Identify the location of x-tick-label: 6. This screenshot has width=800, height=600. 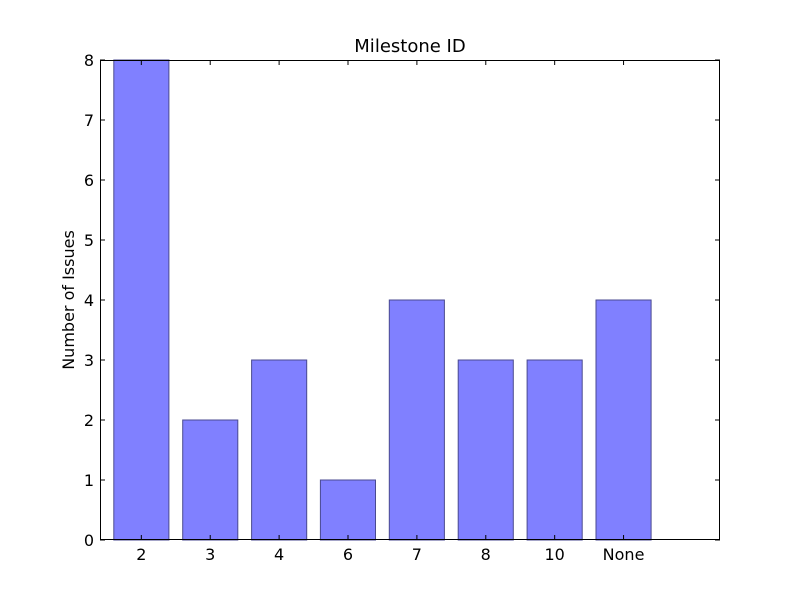
(348, 554).